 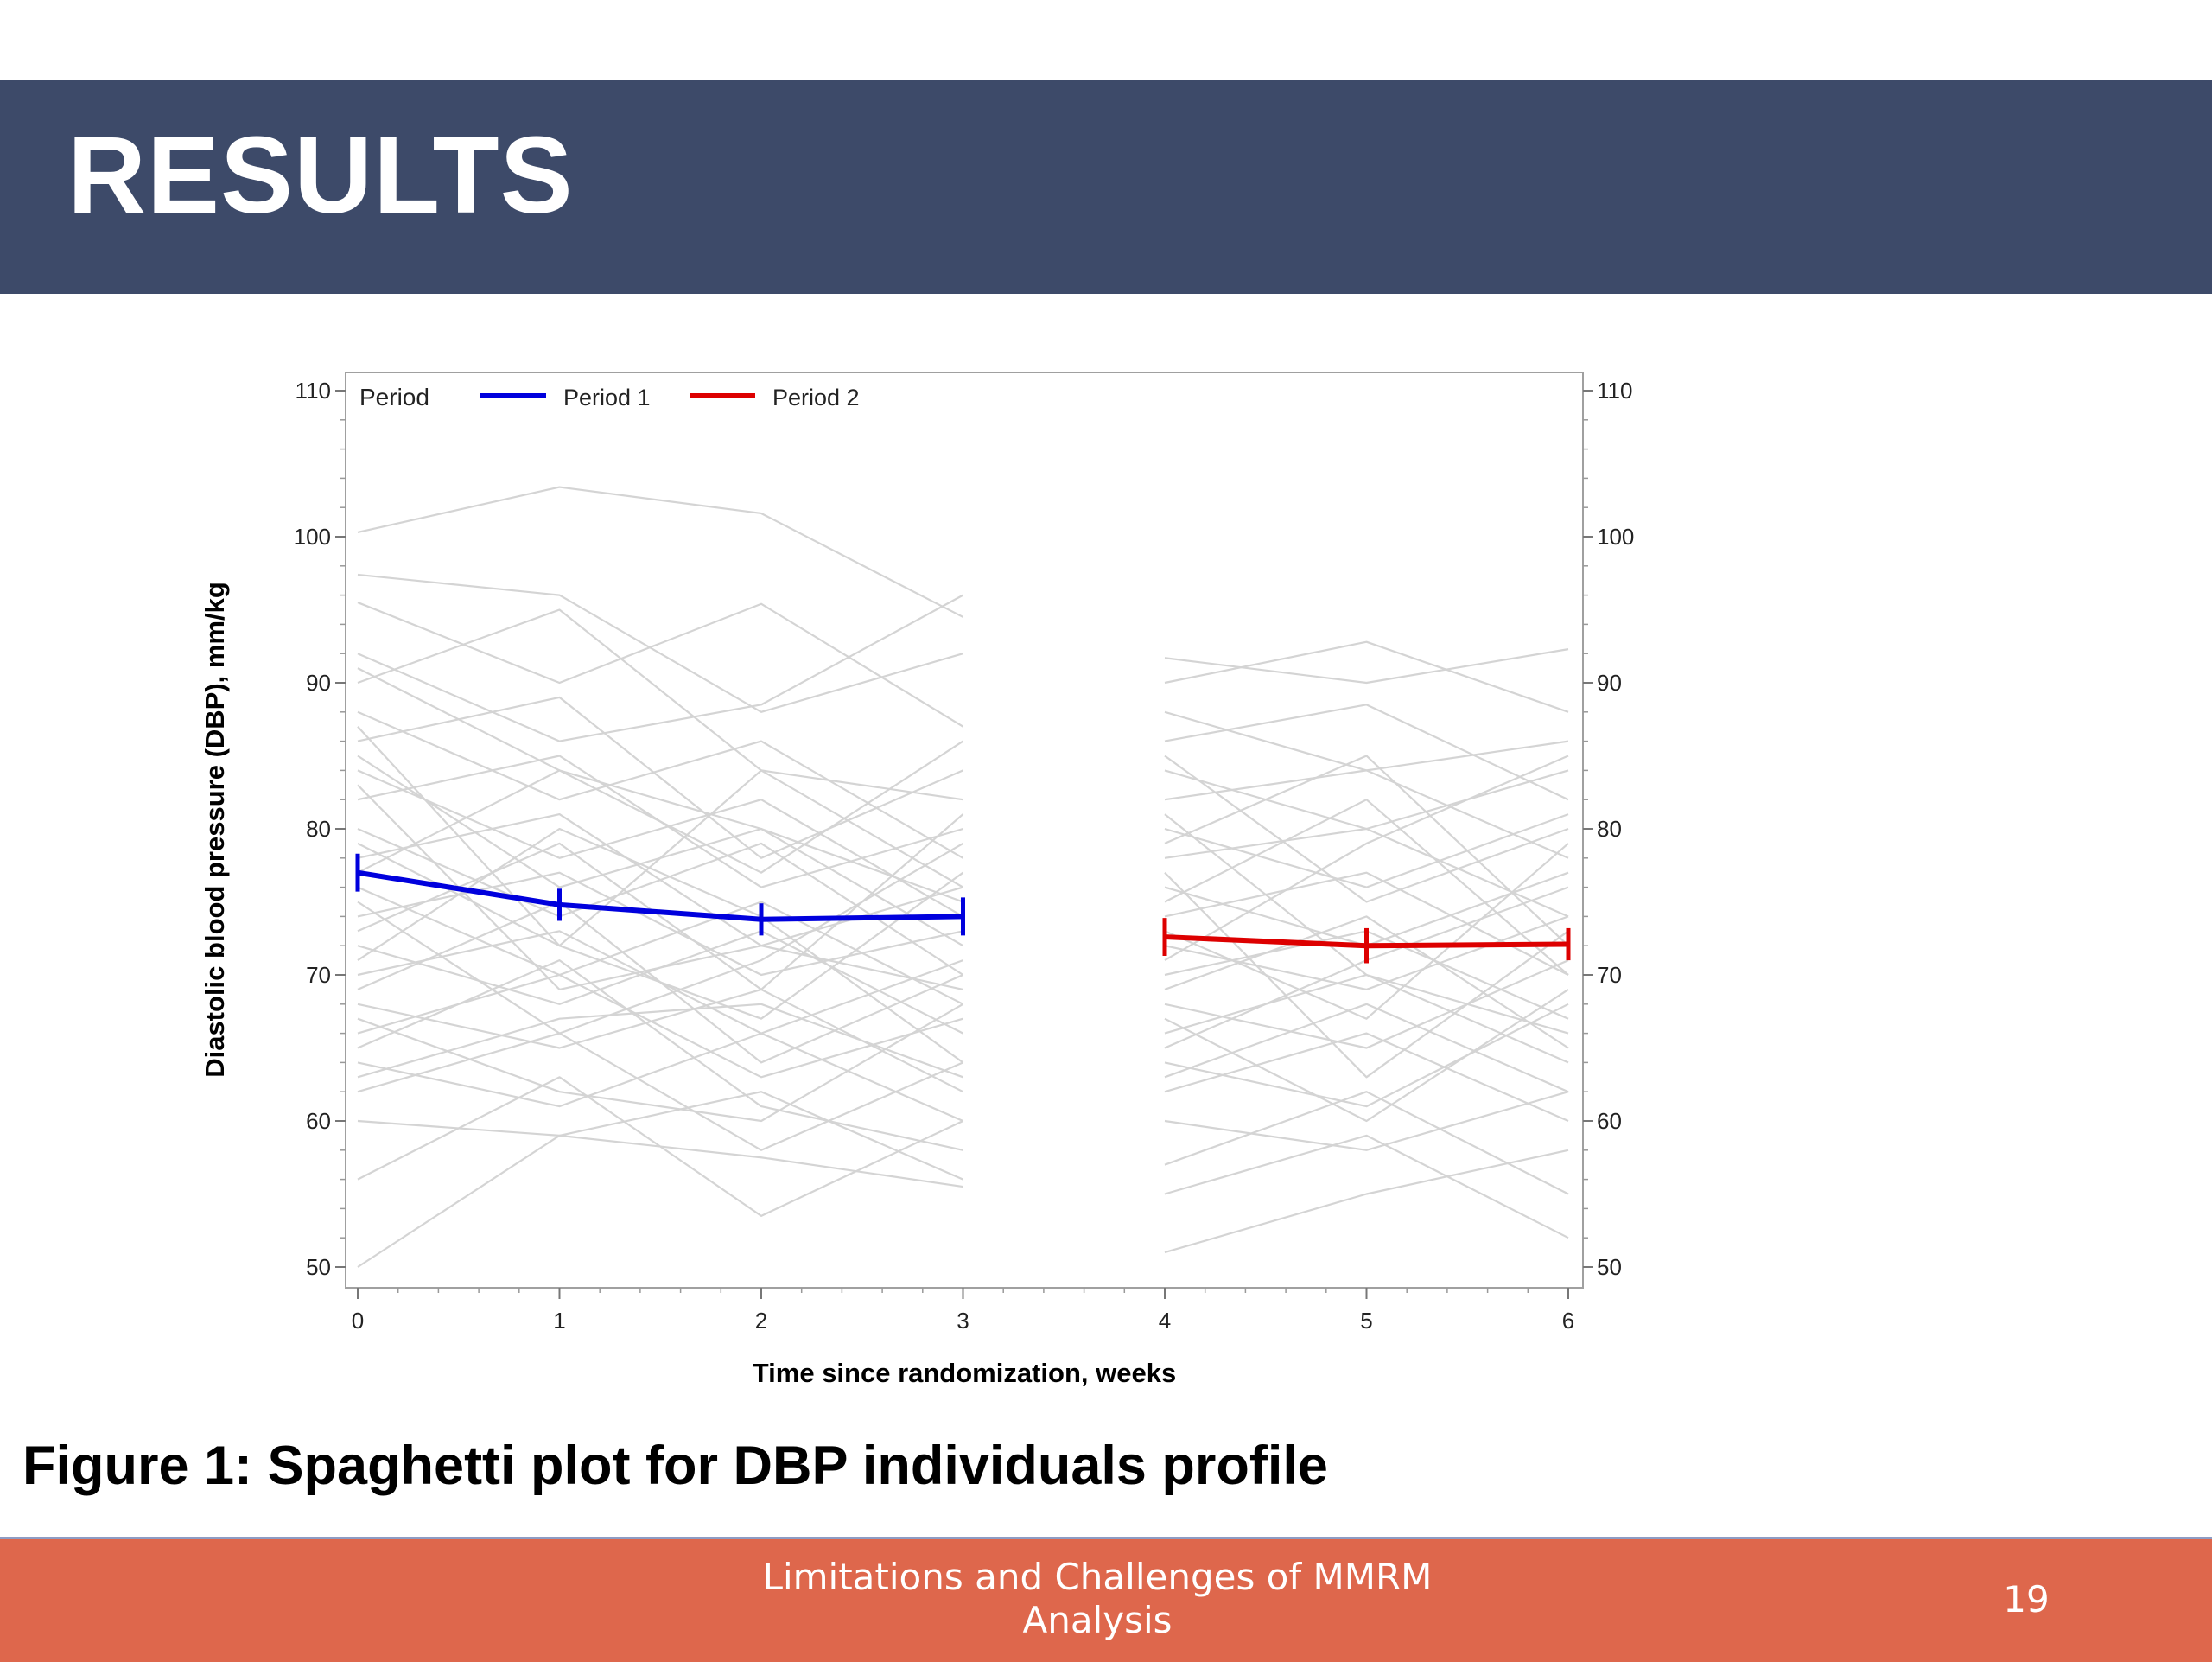 I want to click on y-tick-label-left-60: 60, so click(x=318, y=1121).